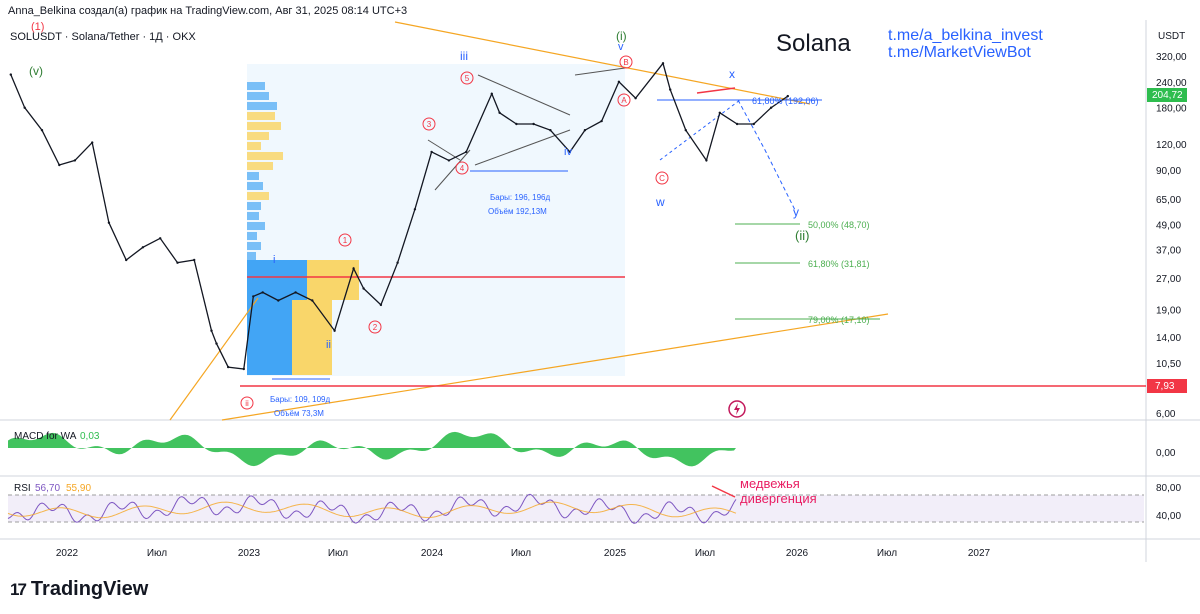 This screenshot has height=614, width=1200. What do you see at coordinates (79, 589) in the screenshot?
I see `tradingview-logo: 17 TradingView` at bounding box center [79, 589].